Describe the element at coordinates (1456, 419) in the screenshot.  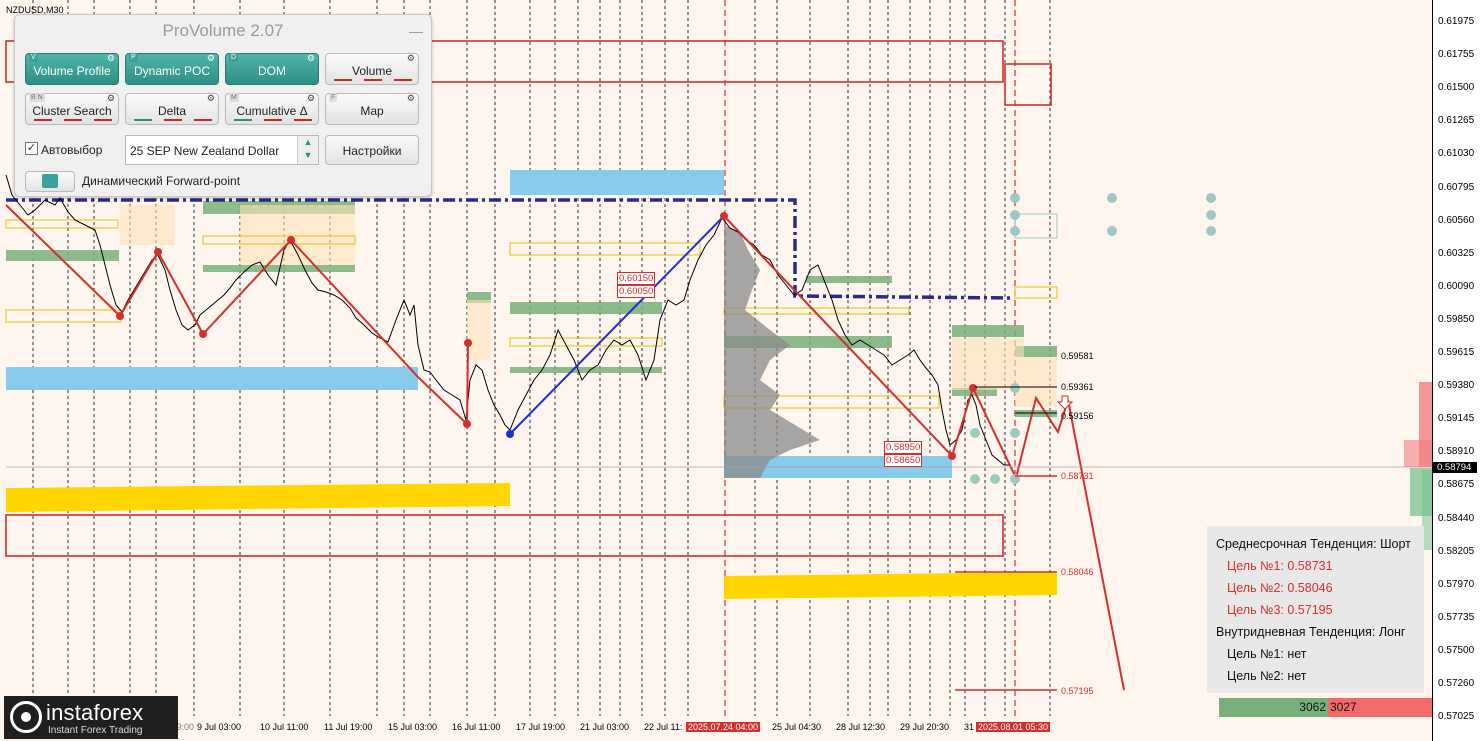
I see `price-tick: 0.59145` at that location.